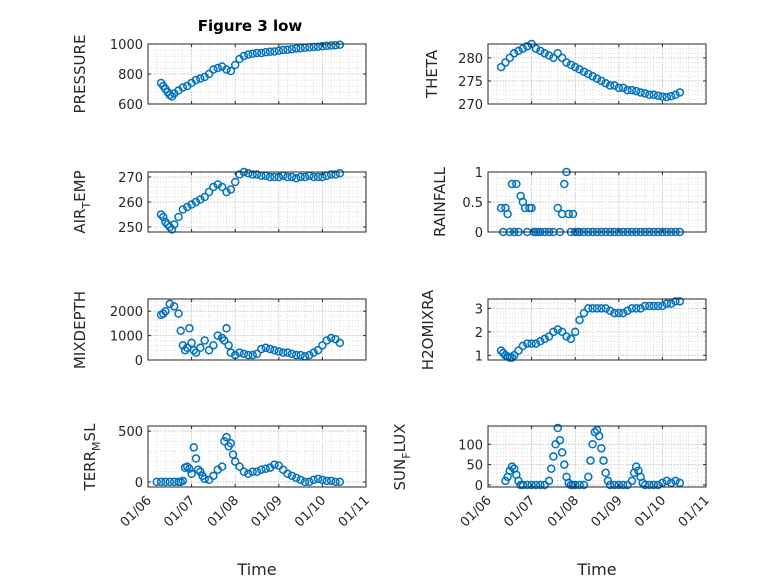 This screenshot has height=583, width=778. I want to click on y-axis-label: H2OMIXRA, so click(428, 329).